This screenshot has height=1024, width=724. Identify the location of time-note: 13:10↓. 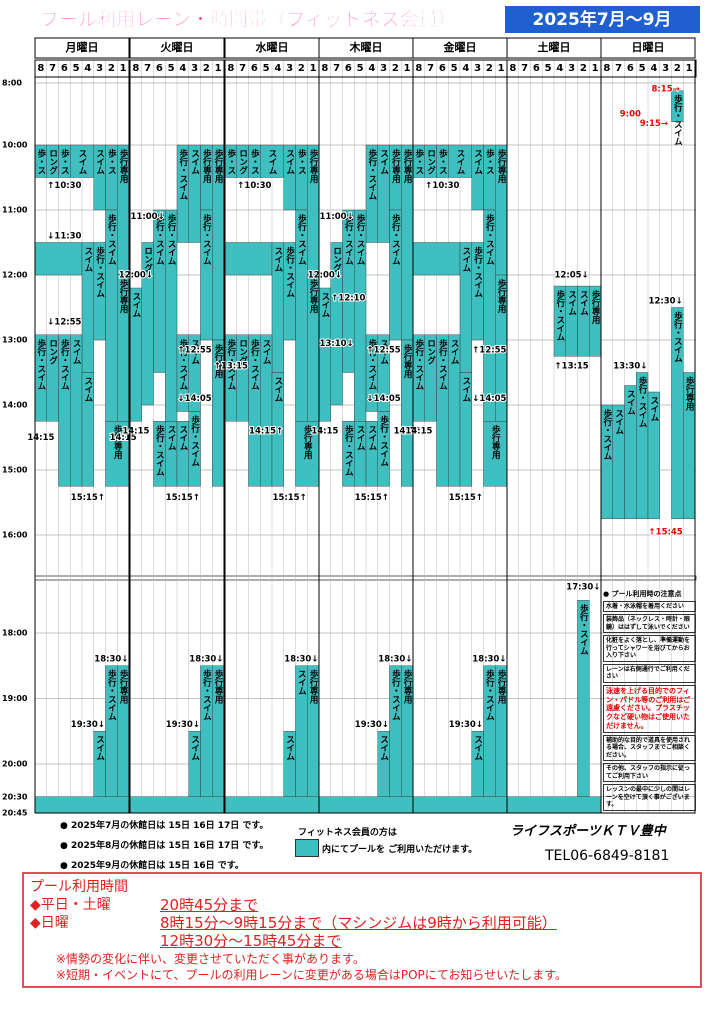
(337, 344).